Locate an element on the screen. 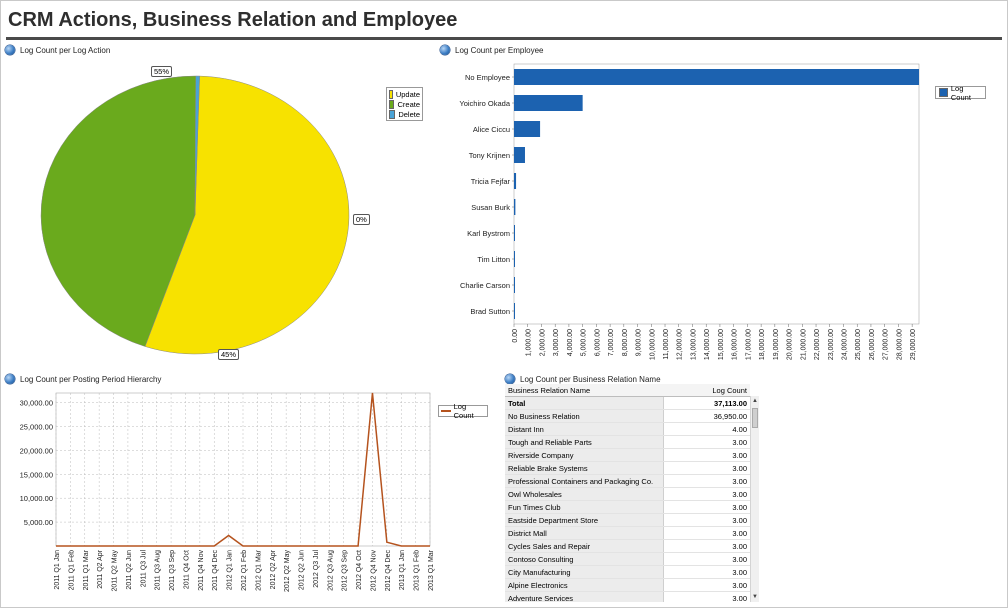 Image resolution: width=1008 pixels, height=608 pixels. x-tick-label: 4,000.00 is located at coordinates (570, 342).